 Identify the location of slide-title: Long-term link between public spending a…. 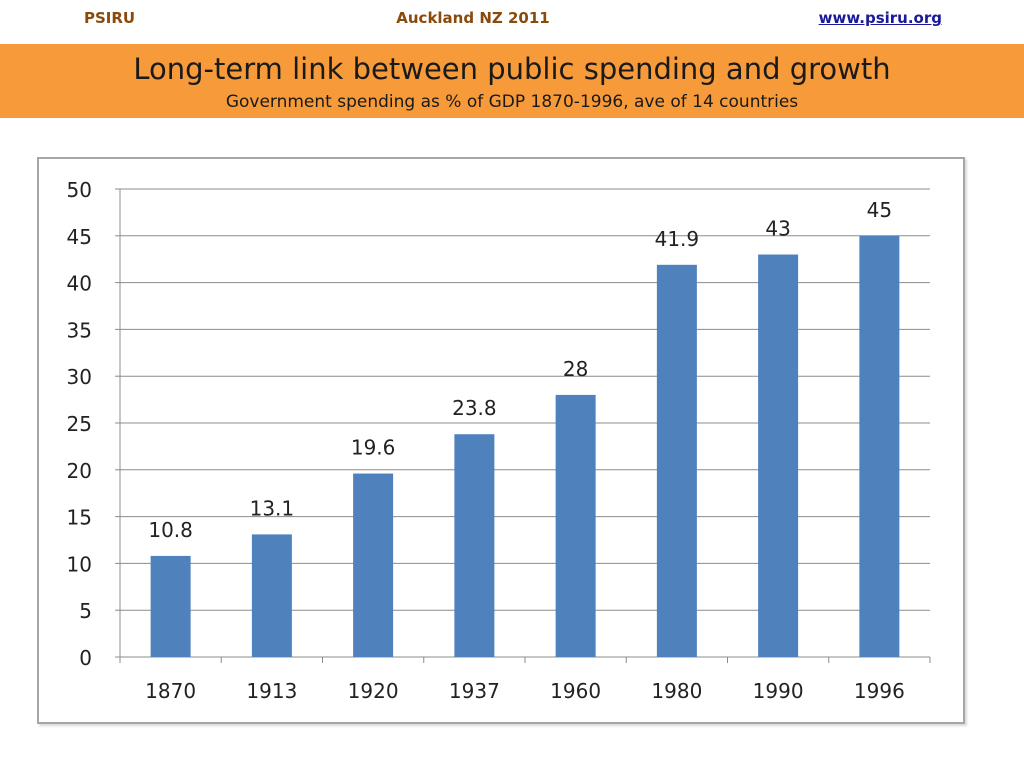
(512, 69).